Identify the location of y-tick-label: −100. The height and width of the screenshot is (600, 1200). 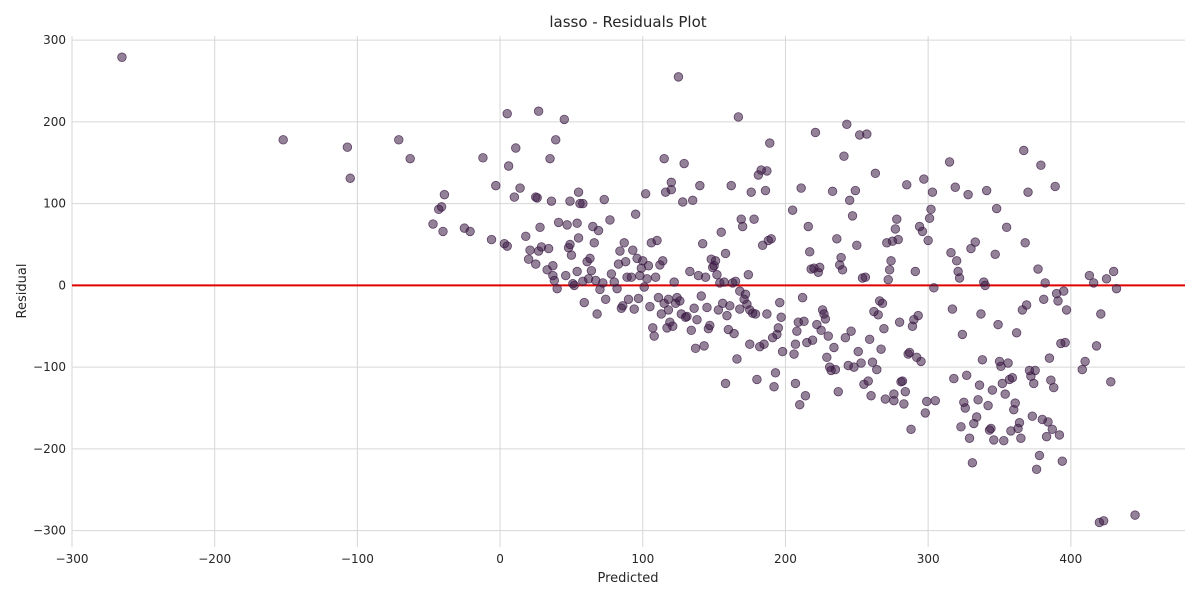
(49, 367).